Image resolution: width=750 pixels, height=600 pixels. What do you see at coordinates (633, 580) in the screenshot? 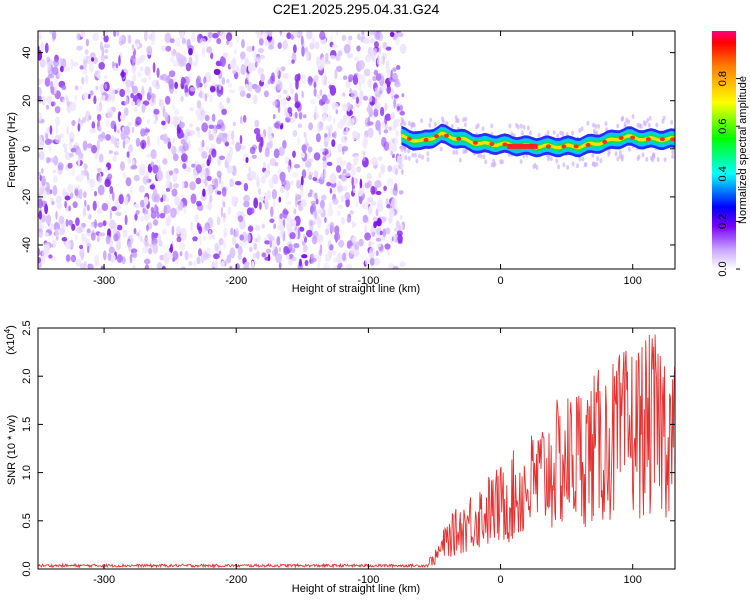
I see `x-tick-label: 100` at bounding box center [633, 580].